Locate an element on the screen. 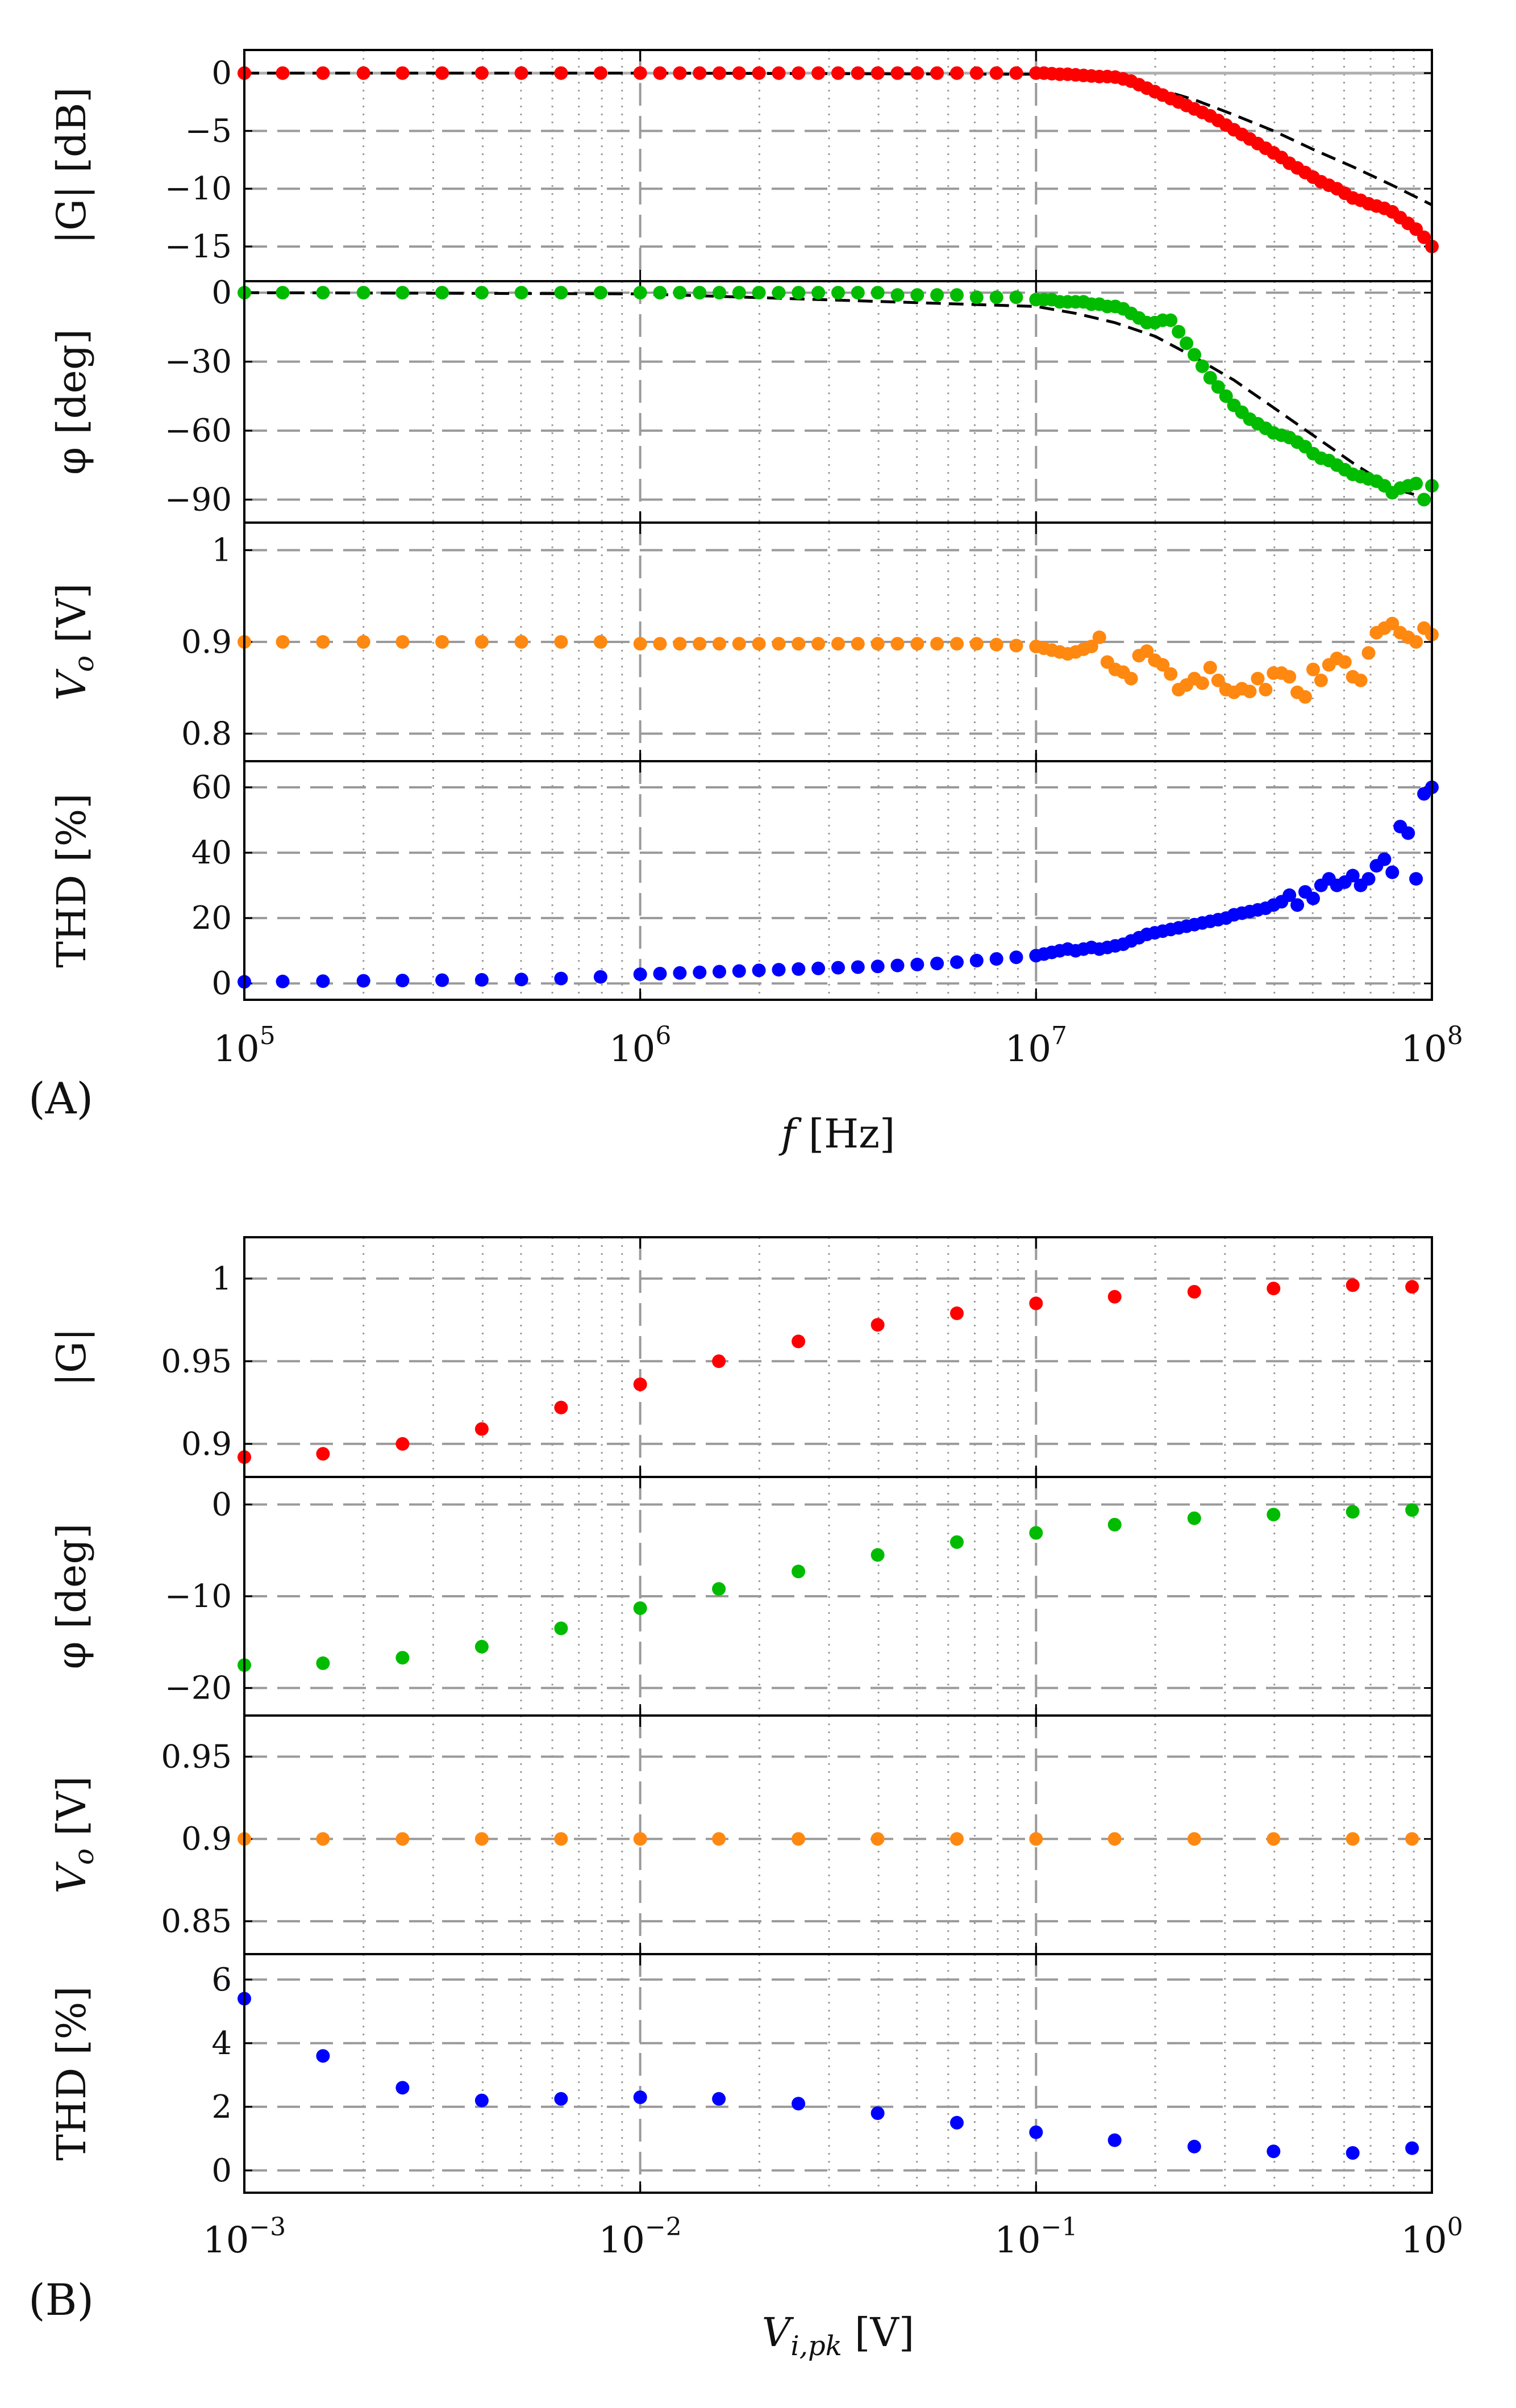  subplot-vout: 0.95 0.9 0.85 Vo [V] is located at coordinates (741, 1835).